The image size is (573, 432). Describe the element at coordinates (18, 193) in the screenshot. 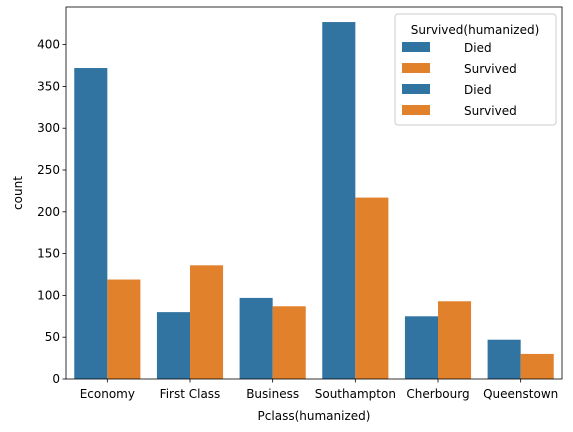

I see `y-axis-label: count` at that location.